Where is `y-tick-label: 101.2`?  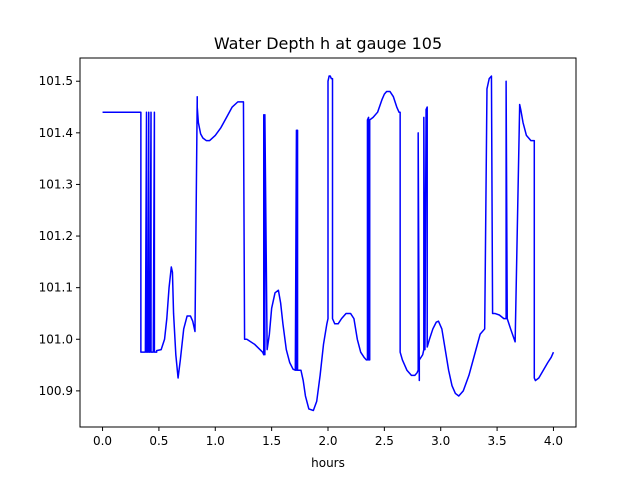
y-tick-label: 101.2 is located at coordinates (56, 236).